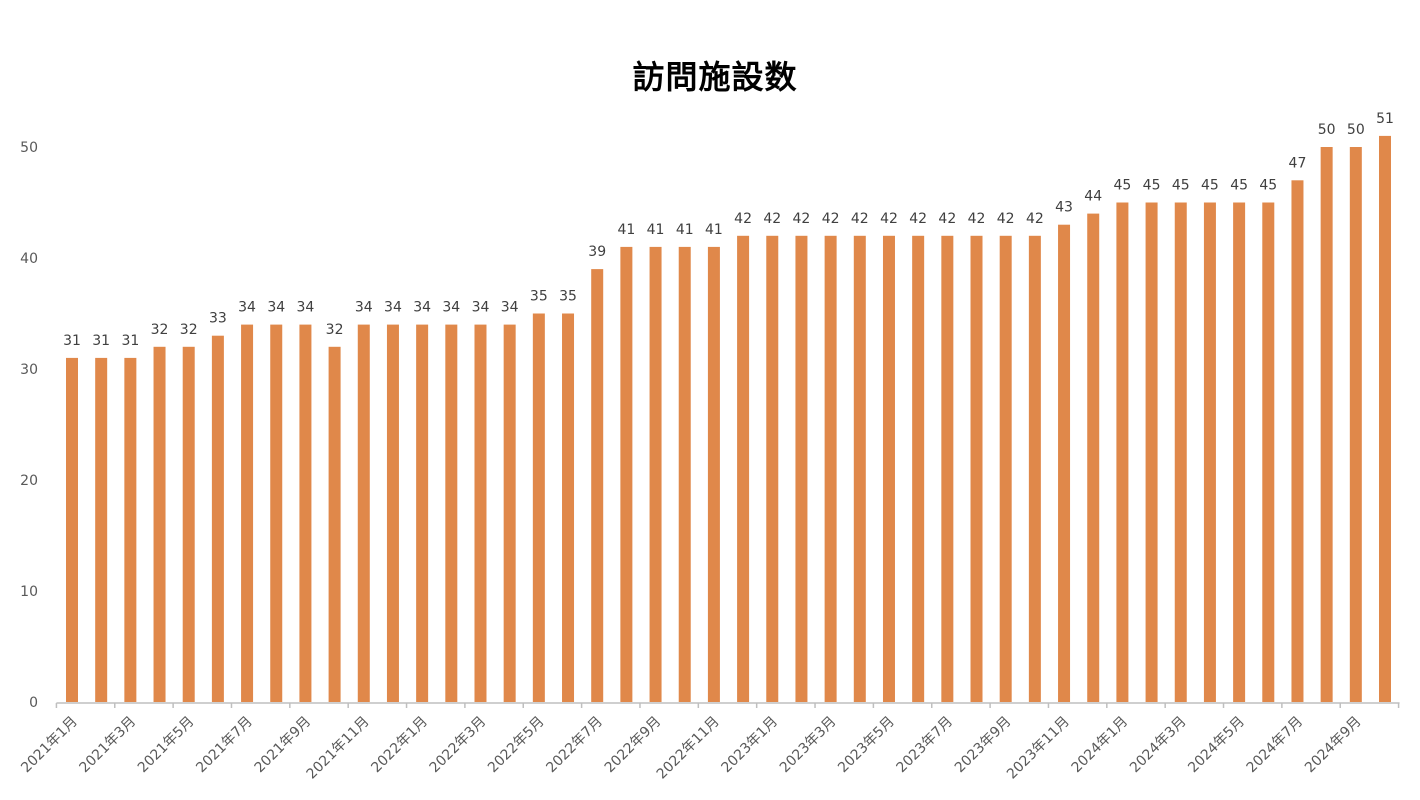 This screenshot has width=1420, height=800. I want to click on data-label: 35, so click(568, 297).